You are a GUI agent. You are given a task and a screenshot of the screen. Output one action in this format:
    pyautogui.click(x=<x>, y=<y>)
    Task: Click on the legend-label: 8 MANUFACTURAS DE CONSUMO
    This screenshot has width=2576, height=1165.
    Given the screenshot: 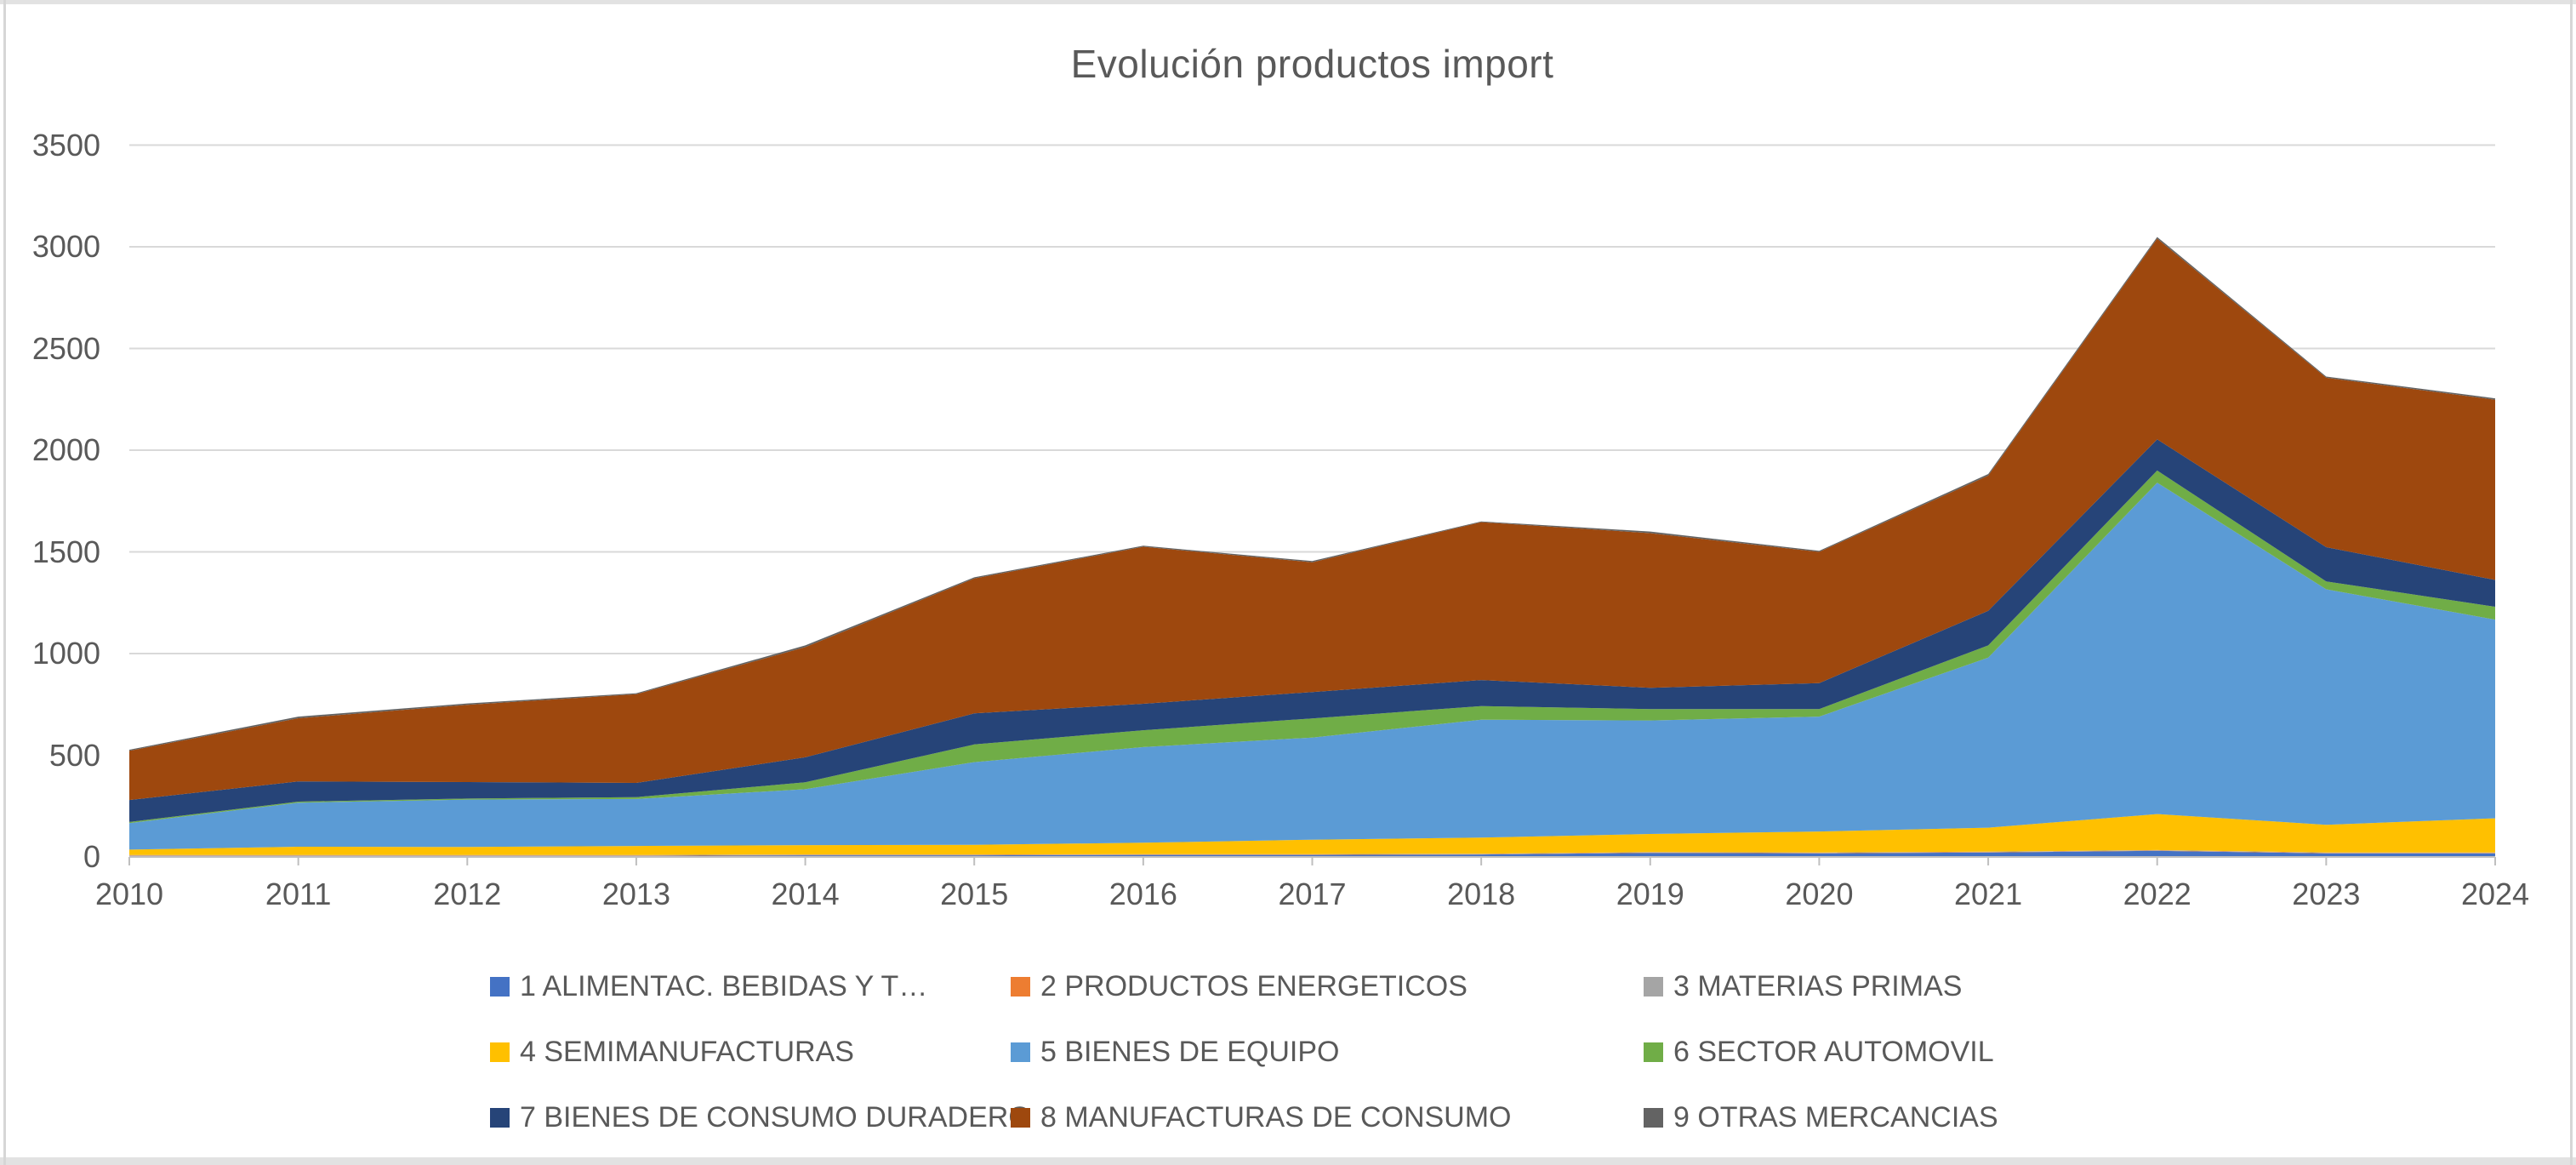 What is the action you would take?
    pyautogui.click(x=1276, y=1117)
    